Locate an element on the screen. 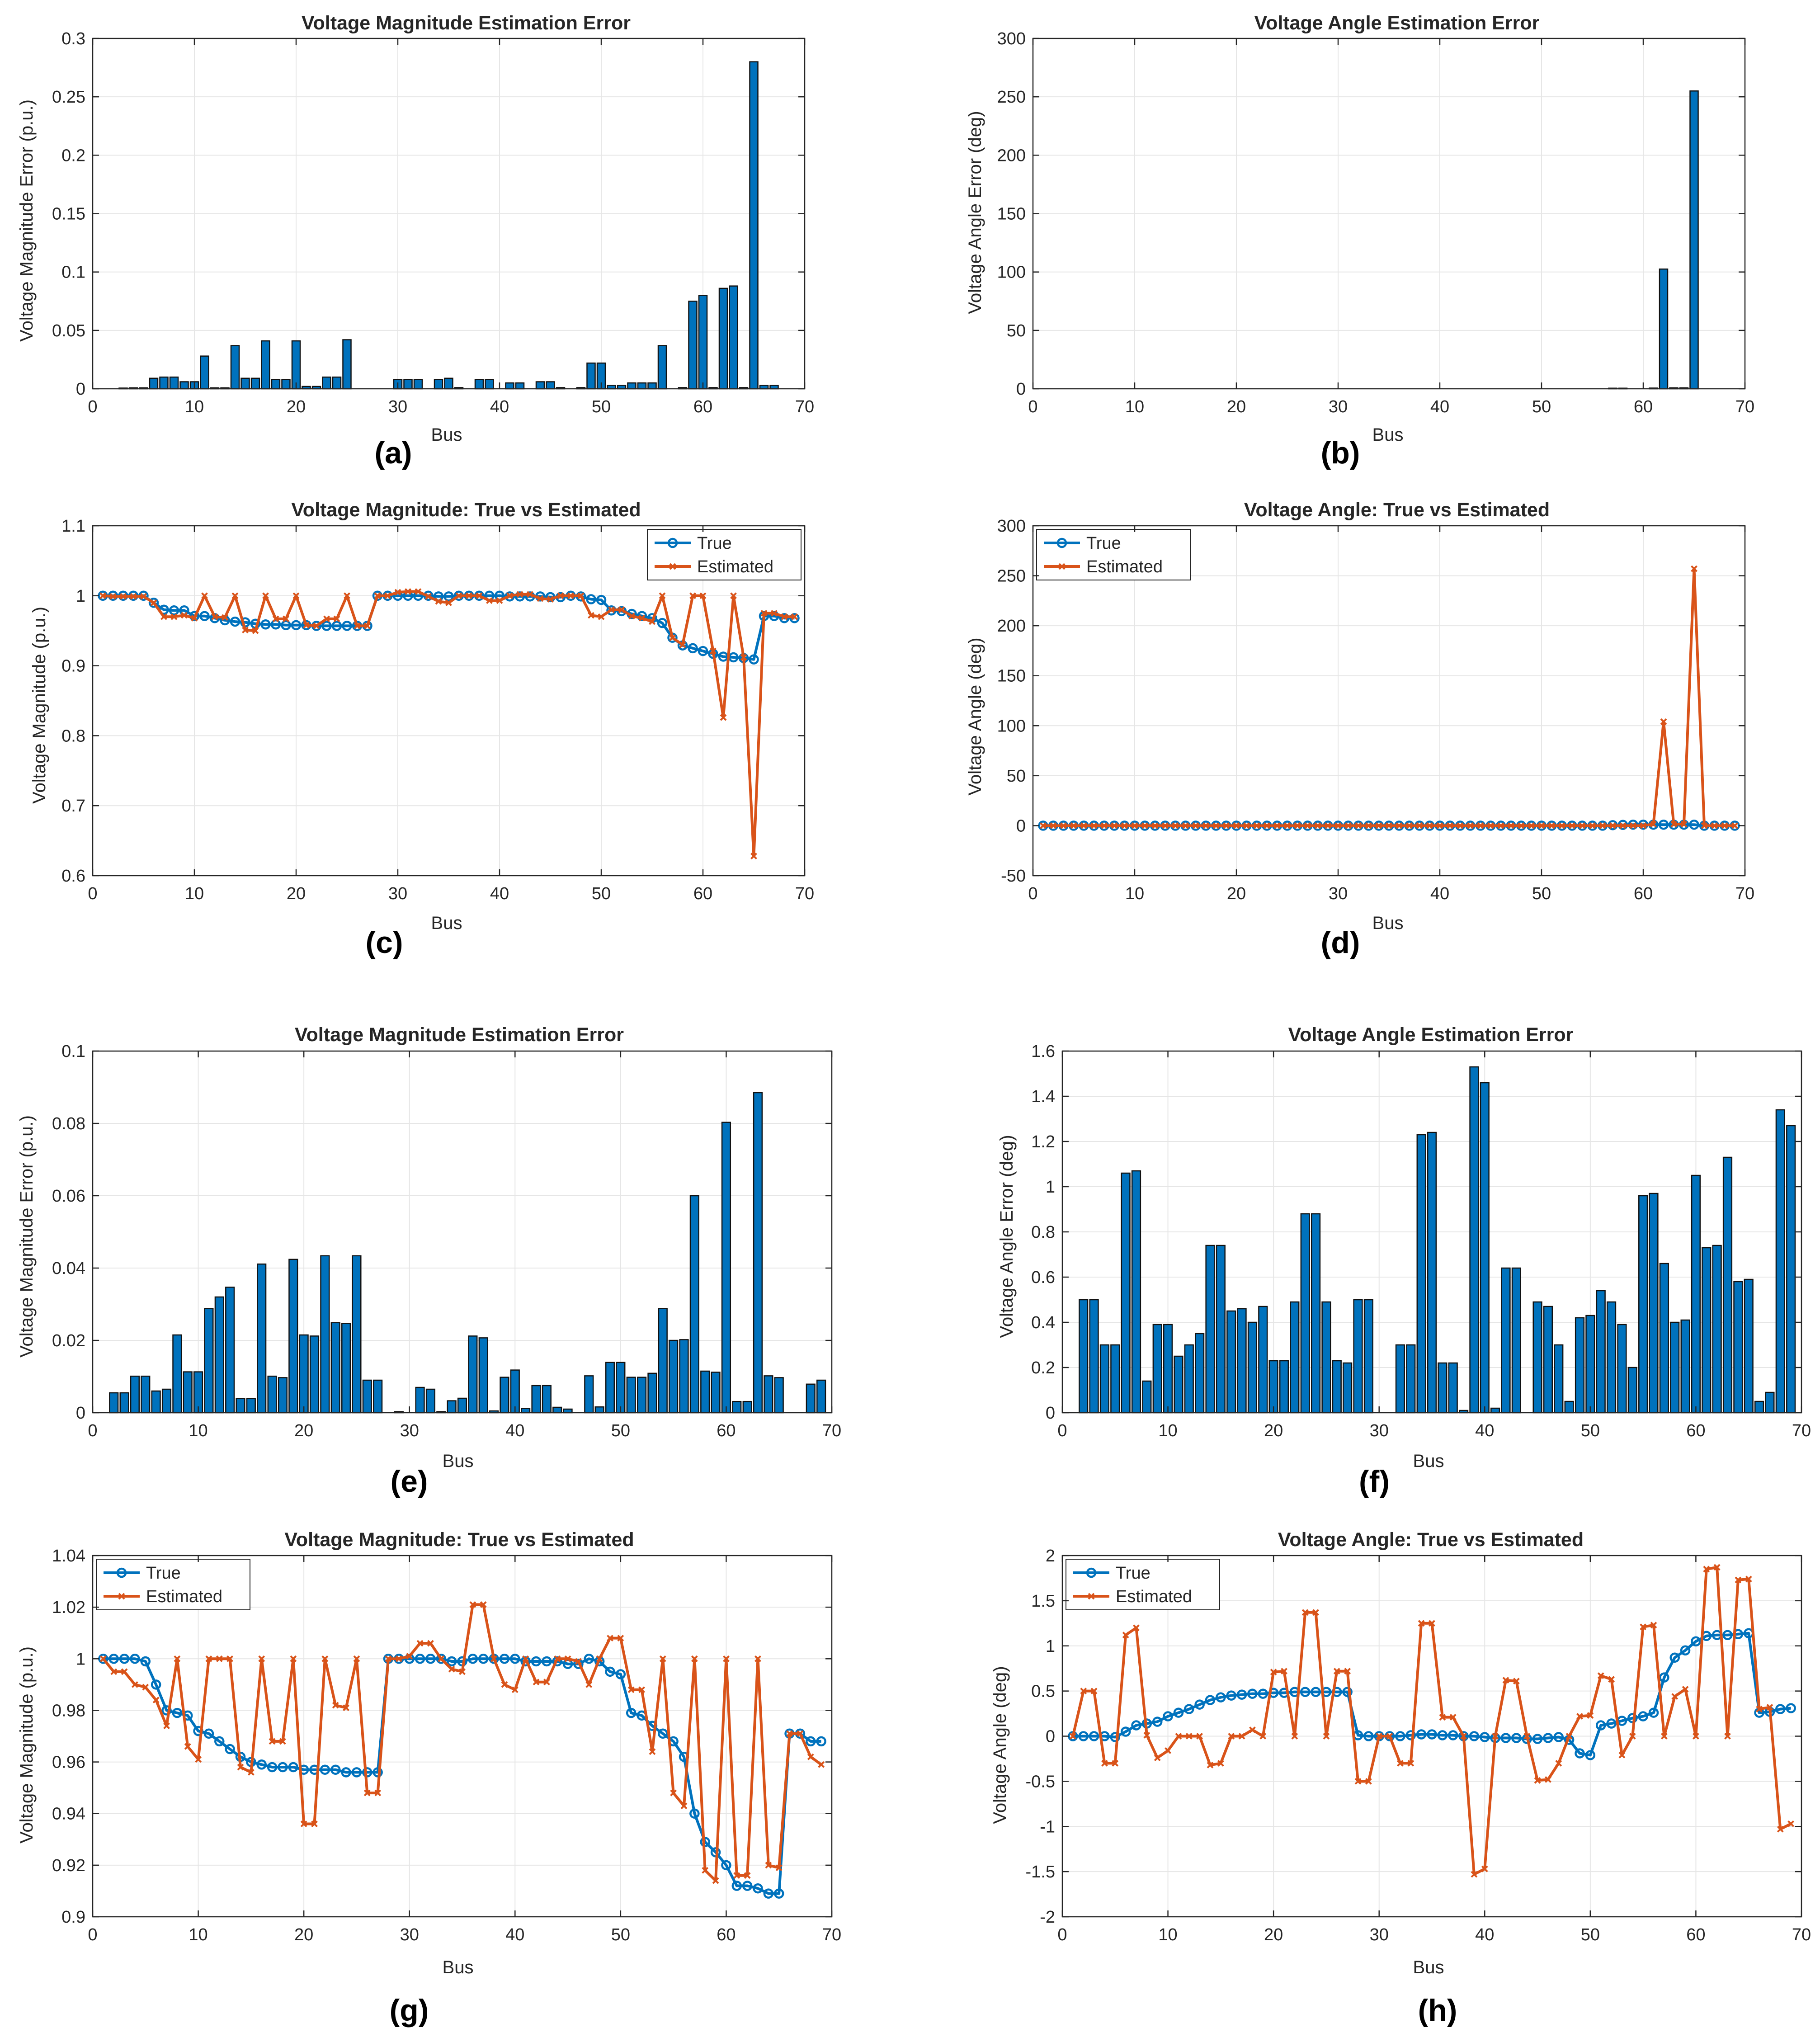  legend-label-estimated: Estimated is located at coordinates (1124, 566).